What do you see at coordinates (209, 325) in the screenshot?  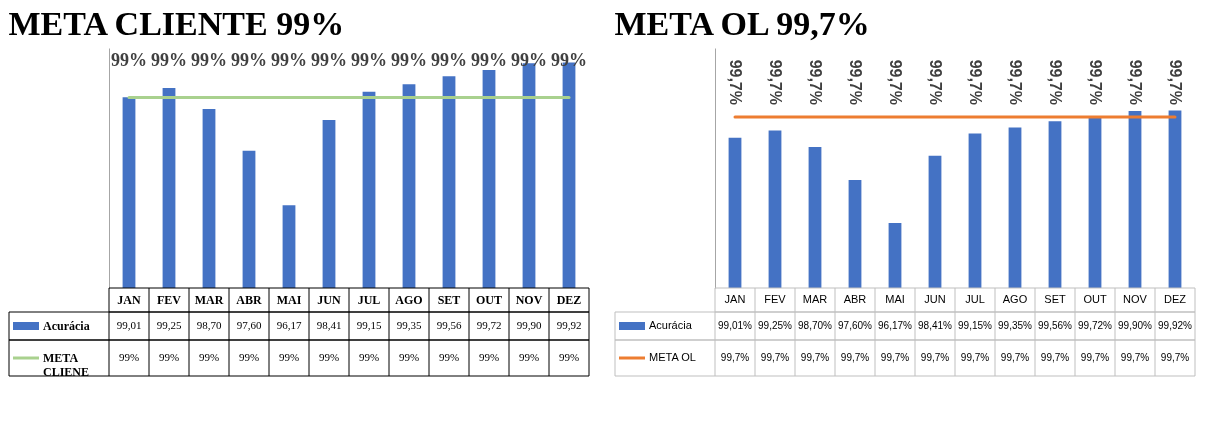 I see `data-label: 98,70` at bounding box center [209, 325].